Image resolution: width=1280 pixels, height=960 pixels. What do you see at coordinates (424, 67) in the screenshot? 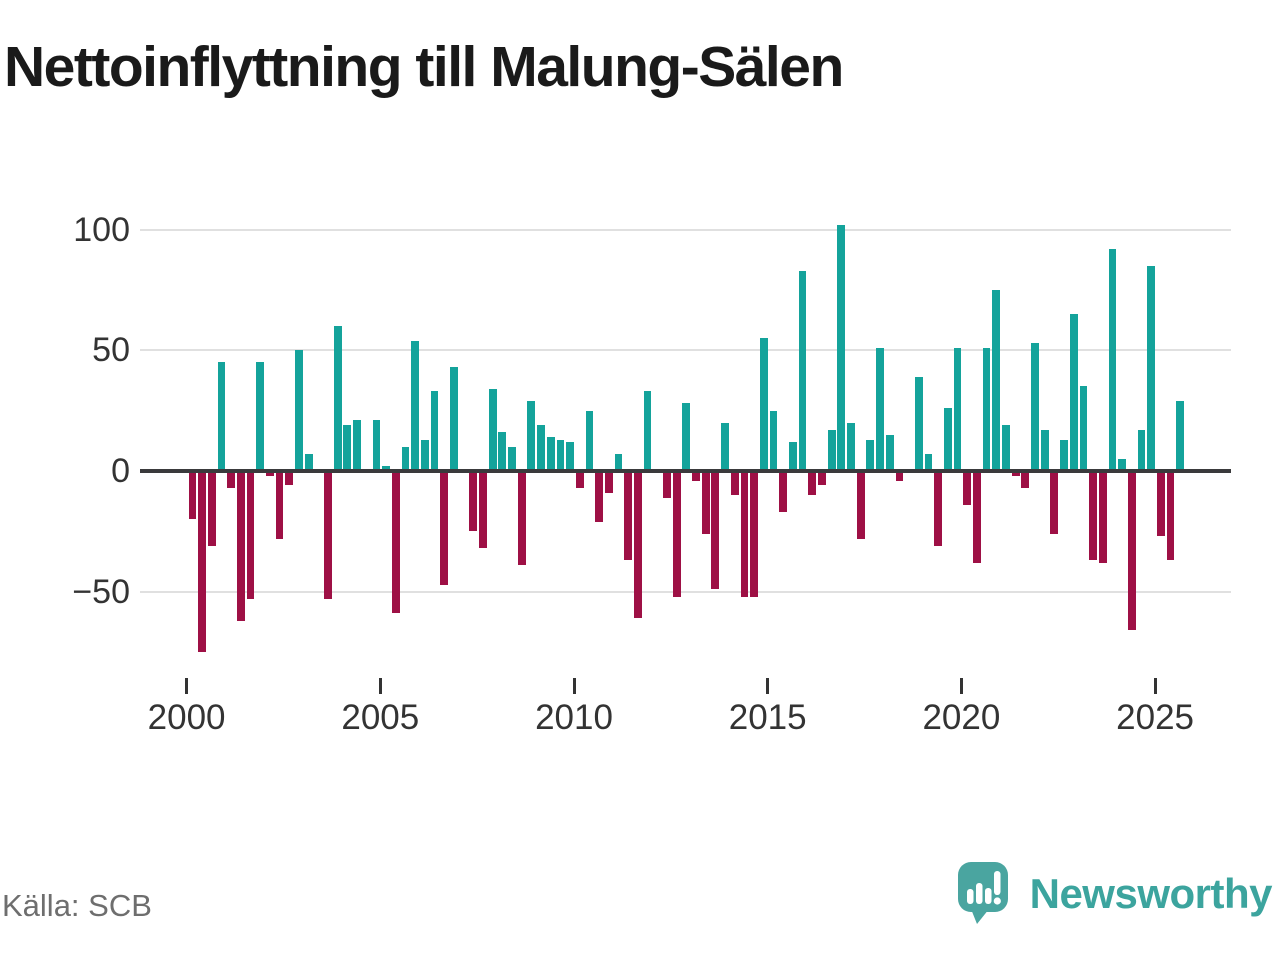
I see `chart-title: Nettoinflyttning till Malung-Sälen` at bounding box center [424, 67].